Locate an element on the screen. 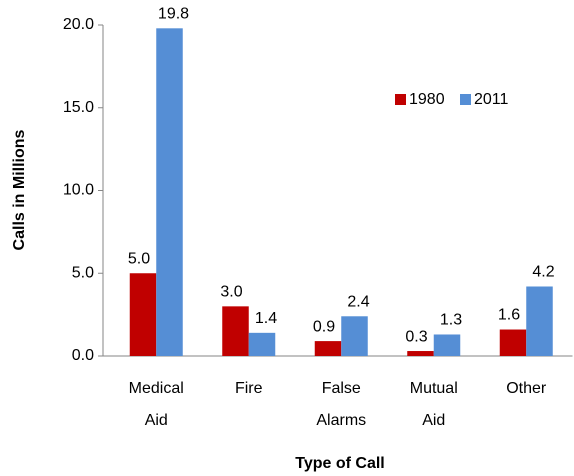 The image size is (574, 476). value-label: 1.3 is located at coordinates (451, 320).